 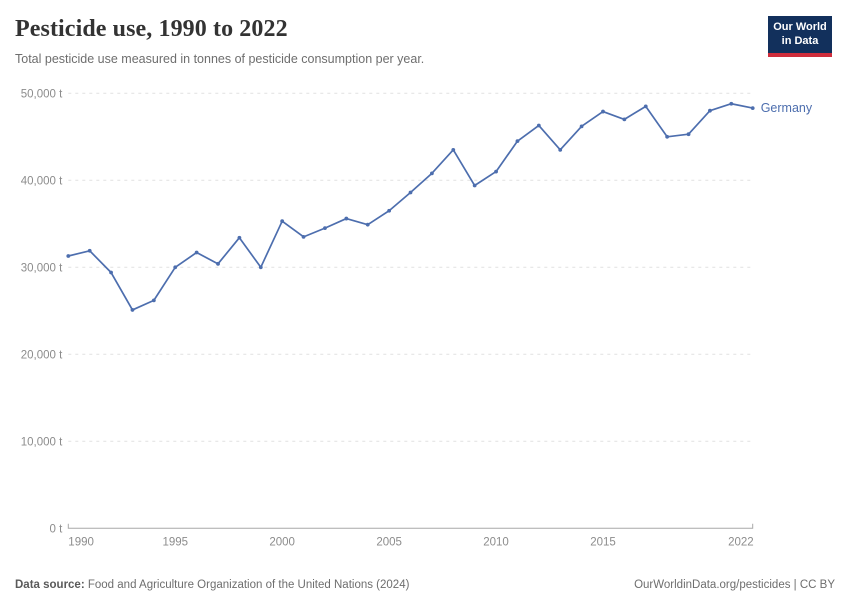 I want to click on x-axis-tick-label: 2005, so click(x=389, y=542).